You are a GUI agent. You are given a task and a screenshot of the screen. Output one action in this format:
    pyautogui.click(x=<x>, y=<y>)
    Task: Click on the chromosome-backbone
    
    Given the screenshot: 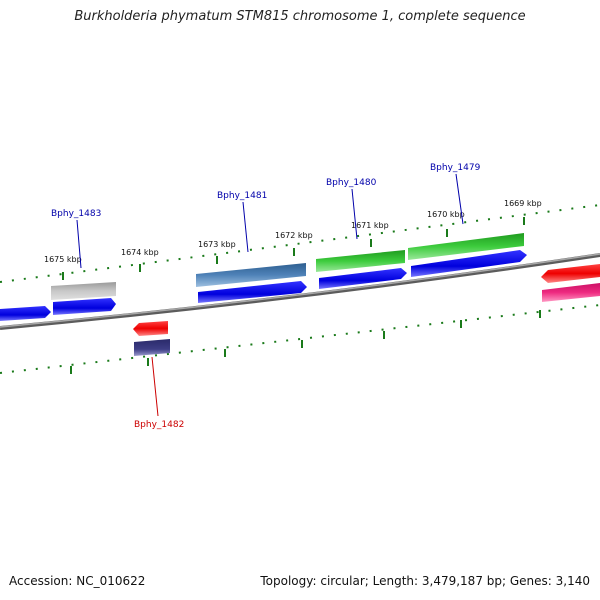 What is the action you would take?
    pyautogui.click(x=300, y=291)
    